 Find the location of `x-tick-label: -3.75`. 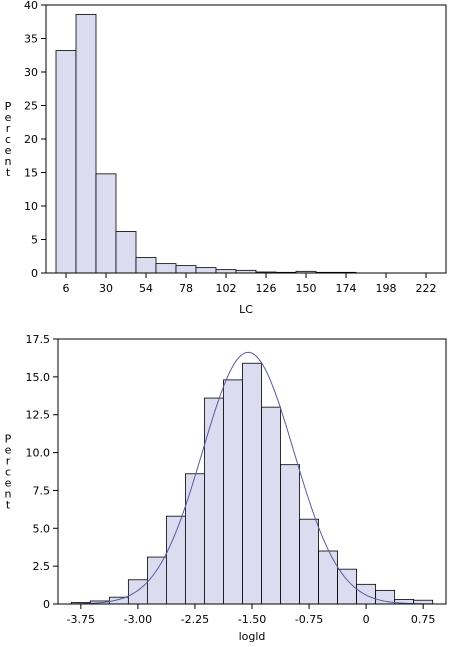

x-tick-label: -3.75 is located at coordinates (81, 619).